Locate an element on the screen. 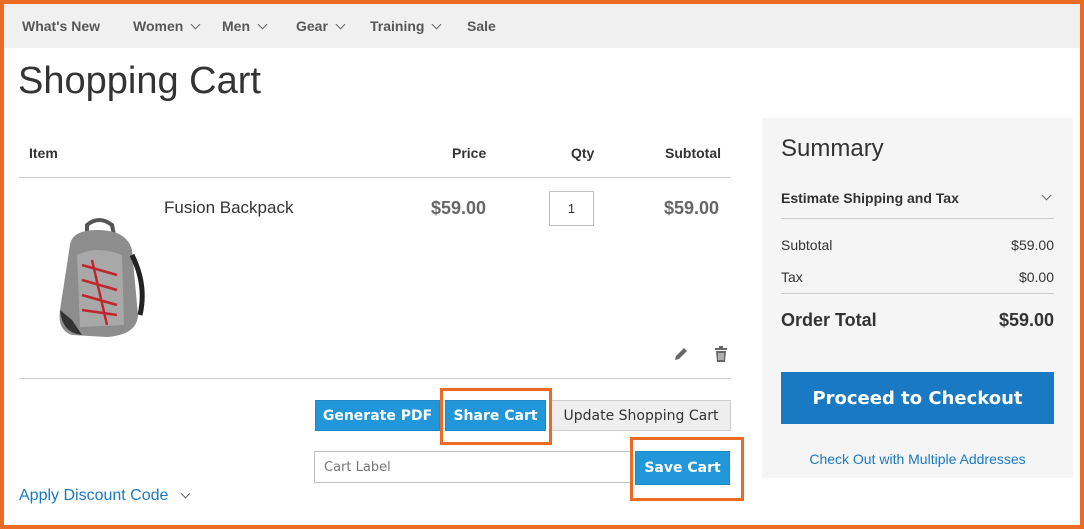 Image resolution: width=1084 pixels, height=529 pixels. nav-gear: Gear is located at coordinates (321, 26).